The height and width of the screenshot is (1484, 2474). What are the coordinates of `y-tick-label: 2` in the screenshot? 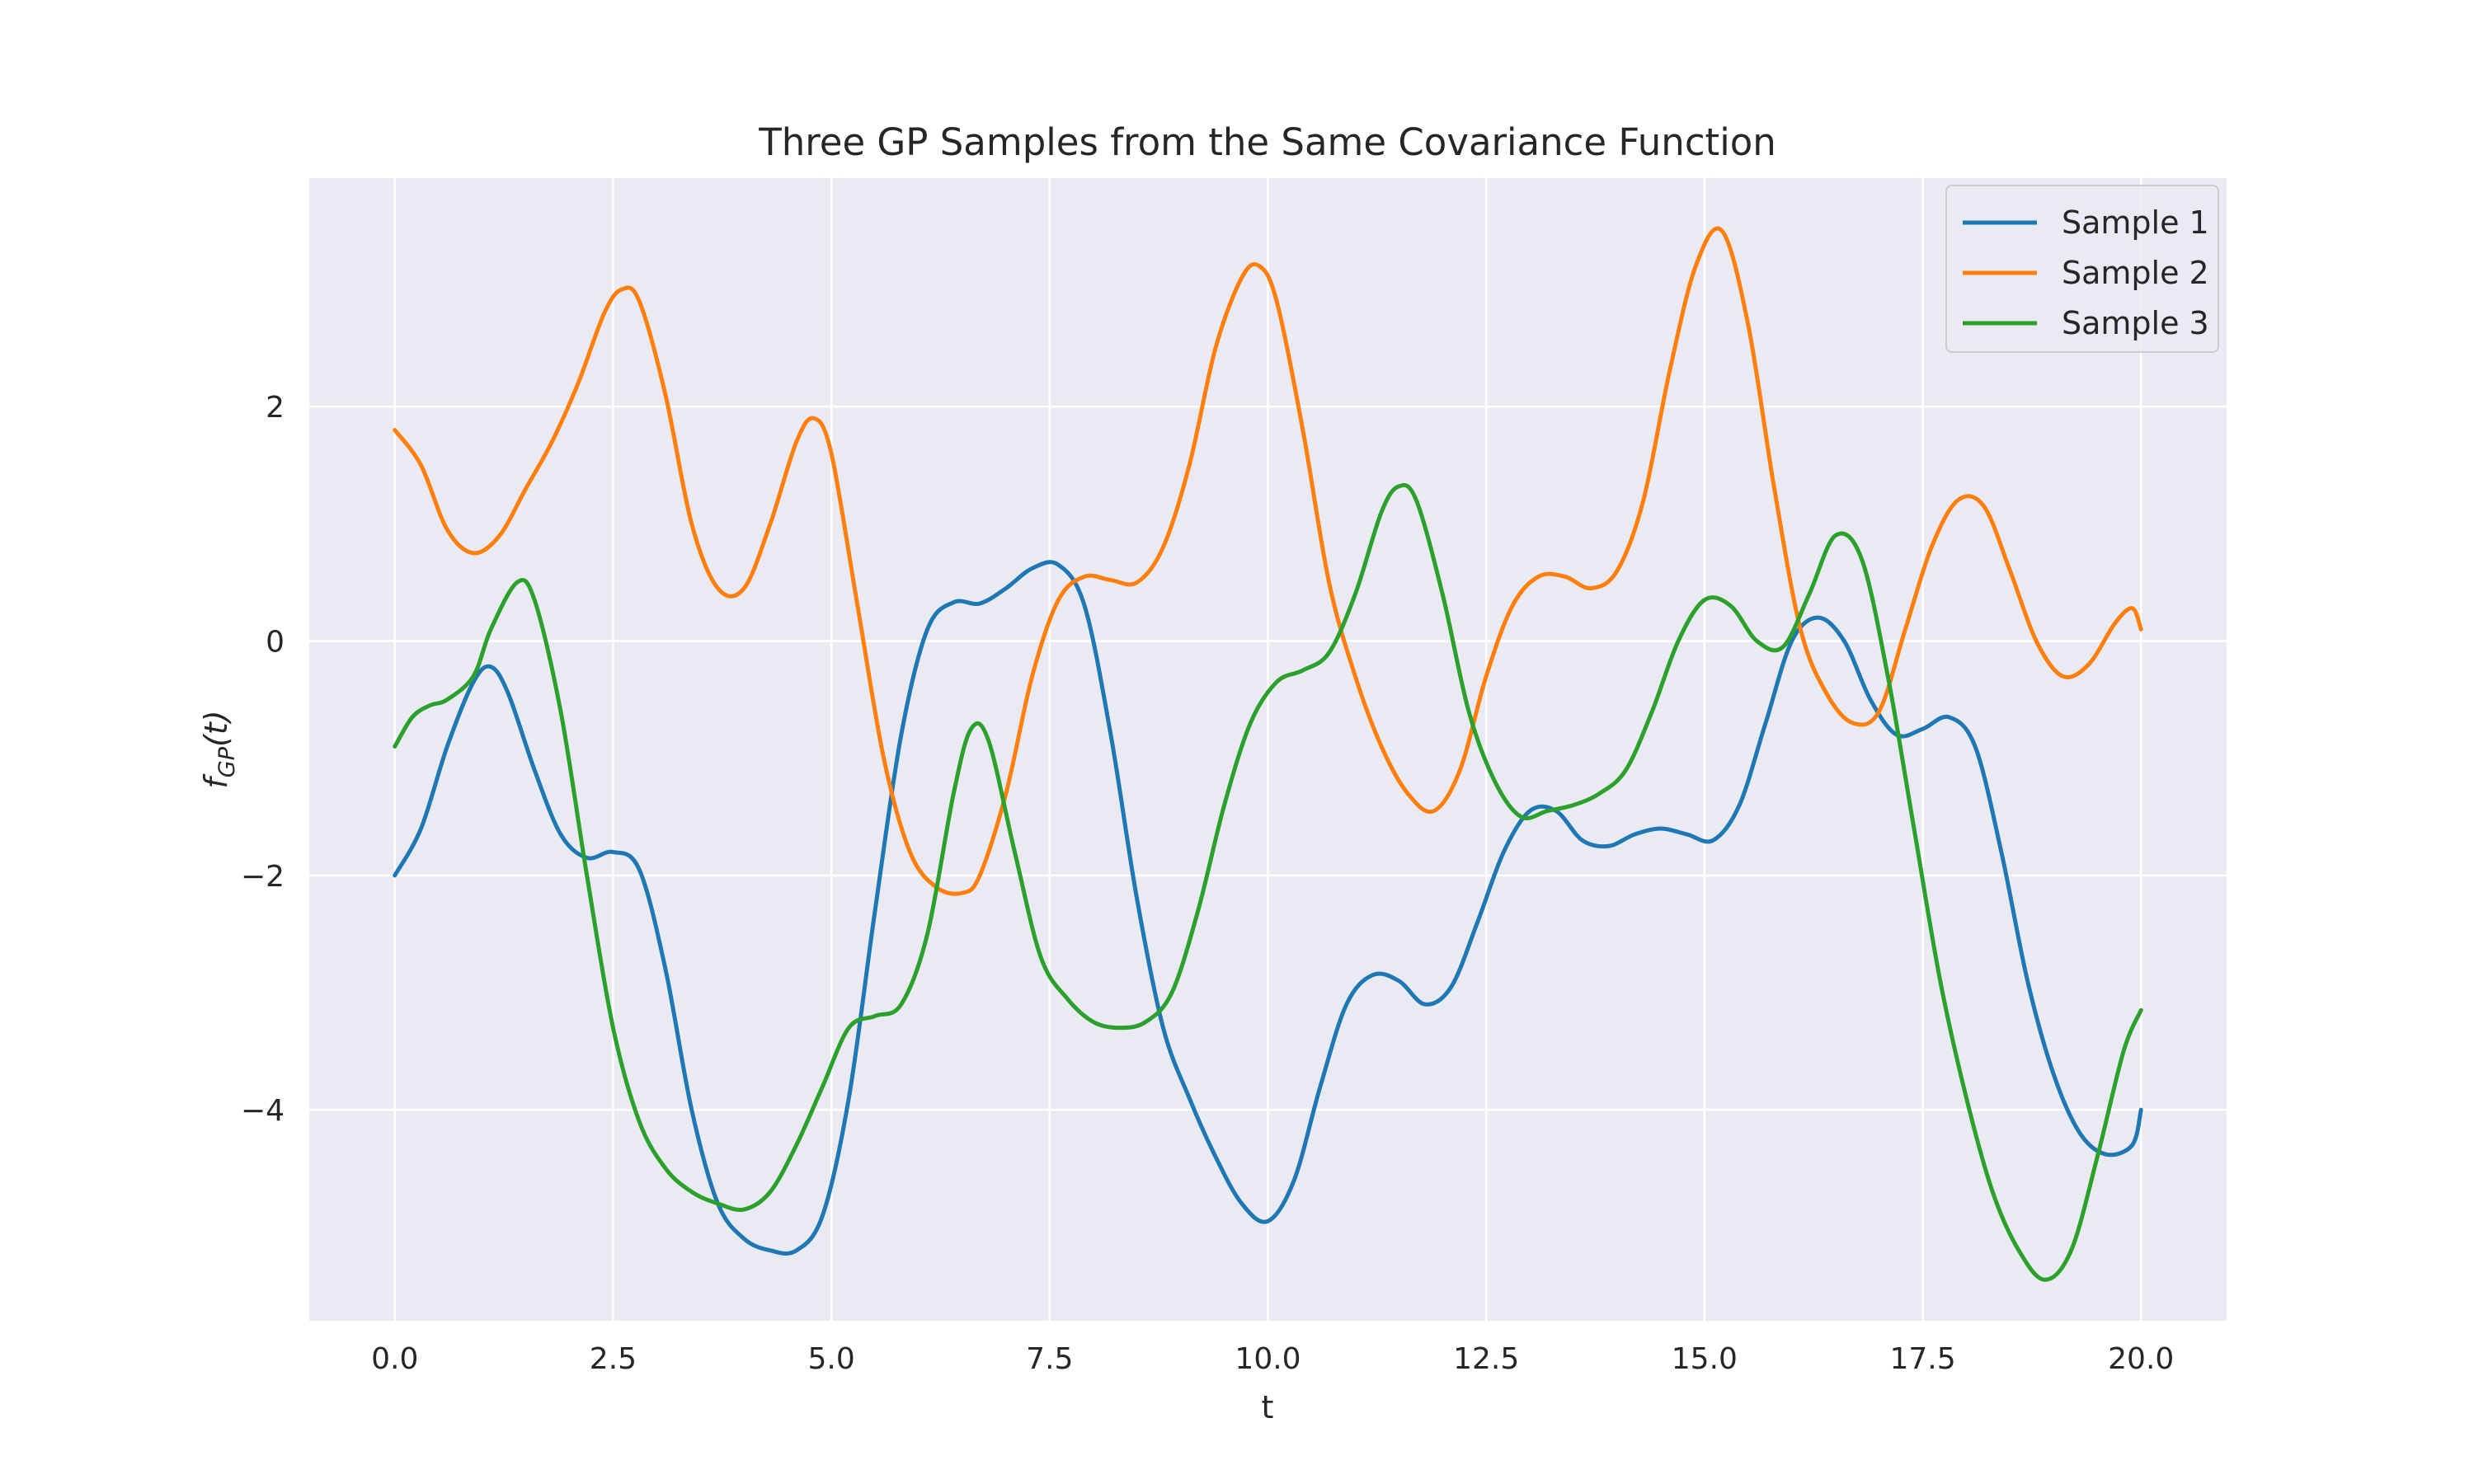 It's located at (275, 408).